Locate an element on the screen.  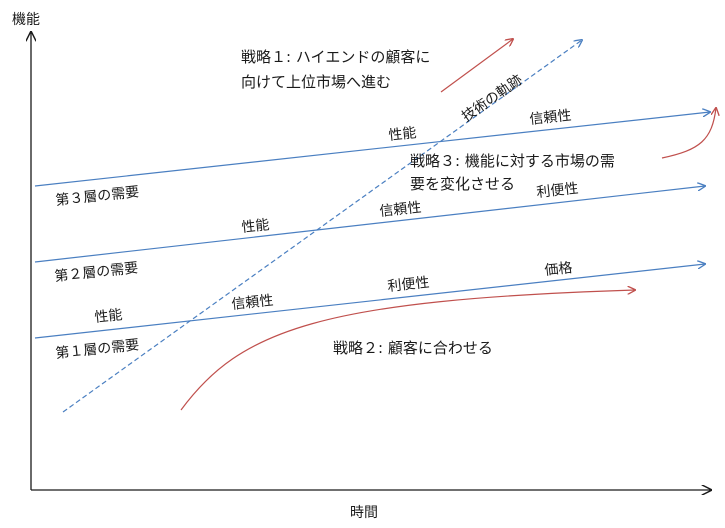
tier-2-label: 第２層の需要 is located at coordinates (96, 272).